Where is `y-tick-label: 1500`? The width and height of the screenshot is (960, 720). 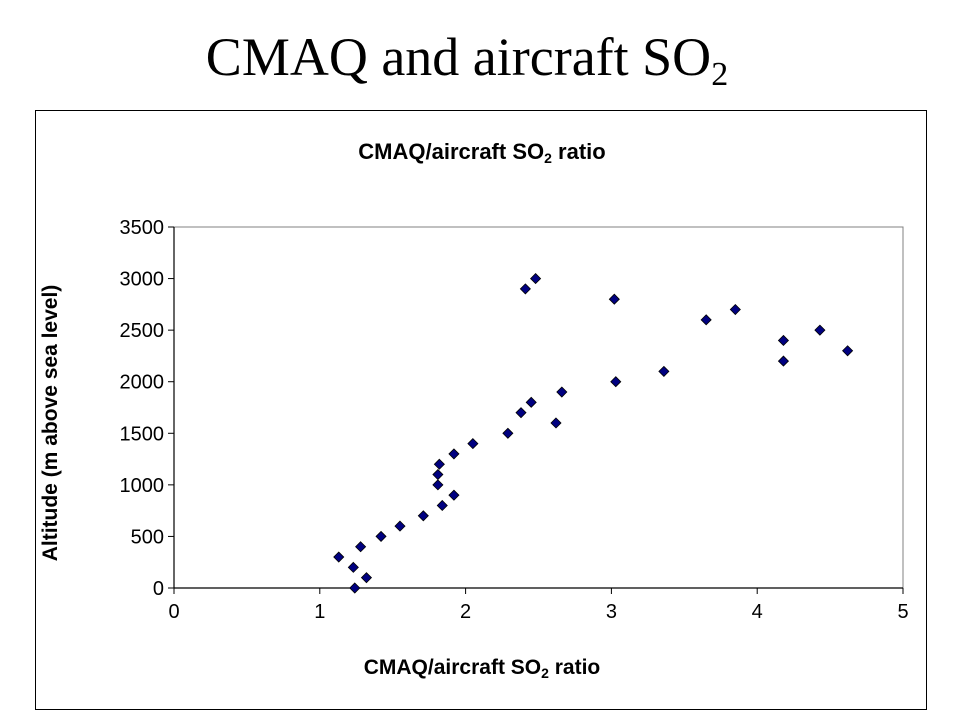 y-tick-label: 1500 is located at coordinates (142, 434).